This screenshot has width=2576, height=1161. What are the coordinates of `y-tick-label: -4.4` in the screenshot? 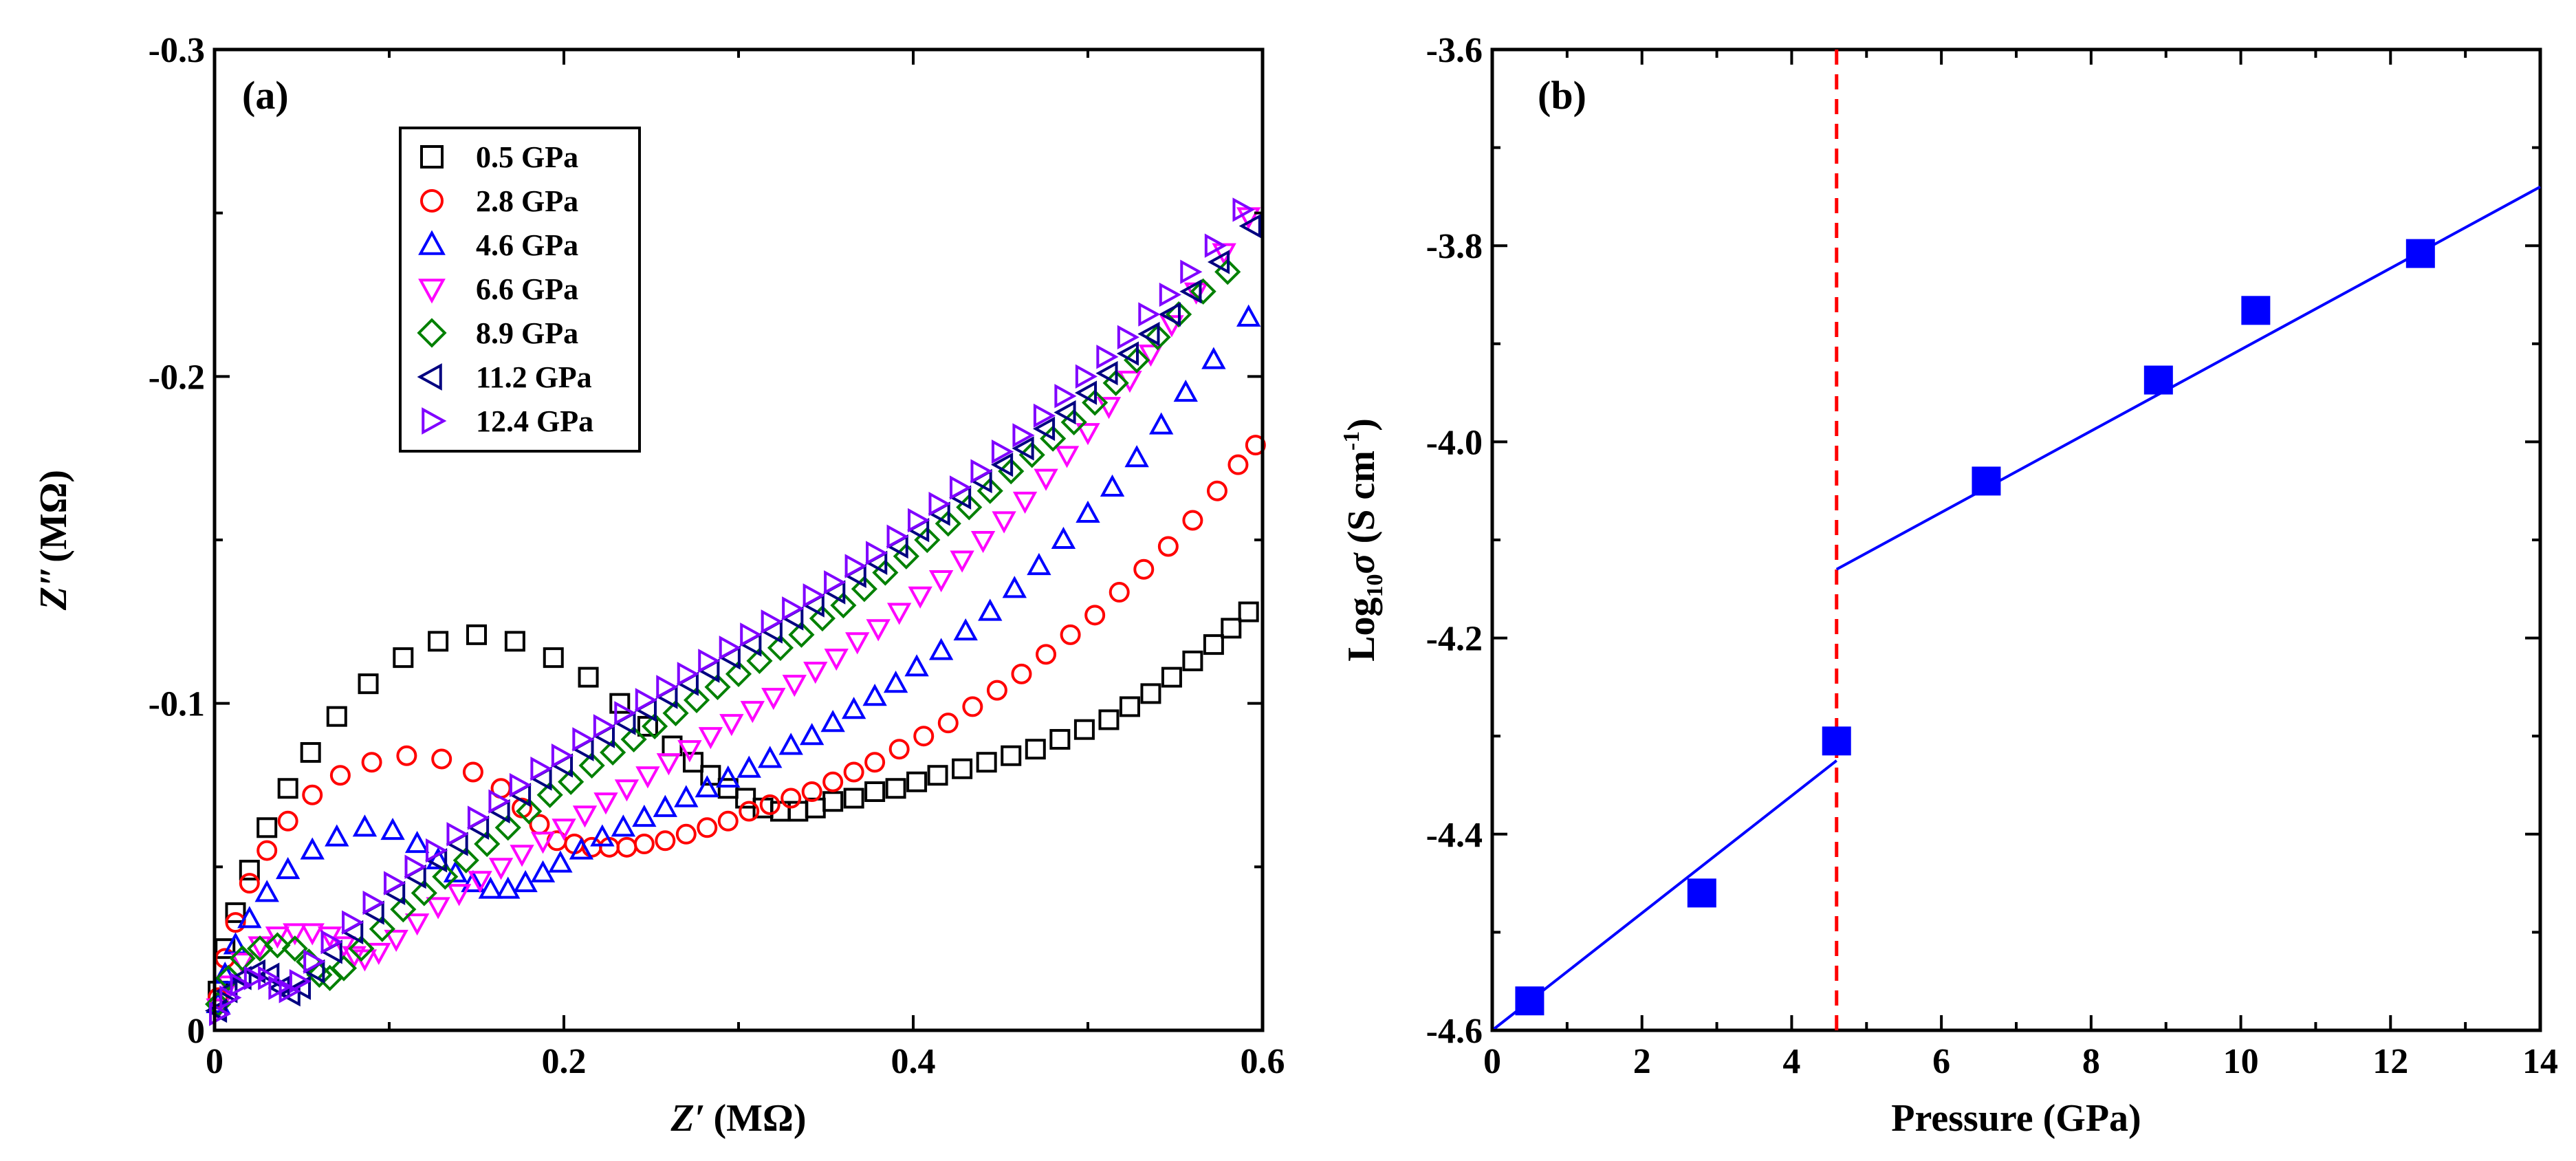 It's located at (1454, 835).